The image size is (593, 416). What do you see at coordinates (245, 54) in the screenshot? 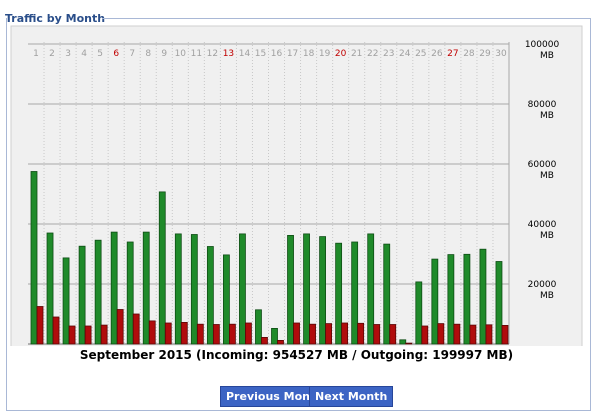
I see `day-label: 14` at bounding box center [245, 54].